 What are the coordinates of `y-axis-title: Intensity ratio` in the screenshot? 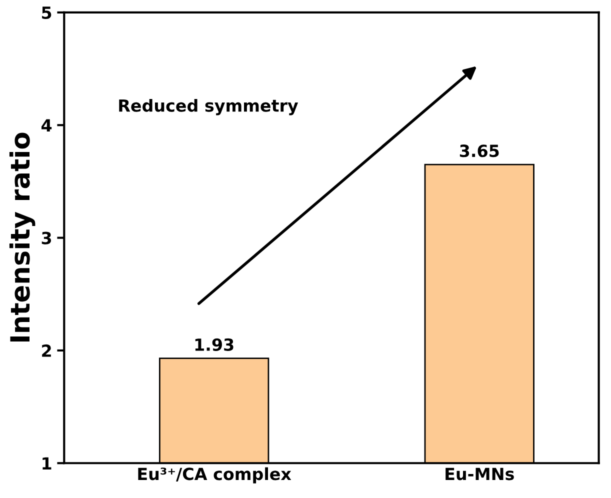 It's located at (22, 237).